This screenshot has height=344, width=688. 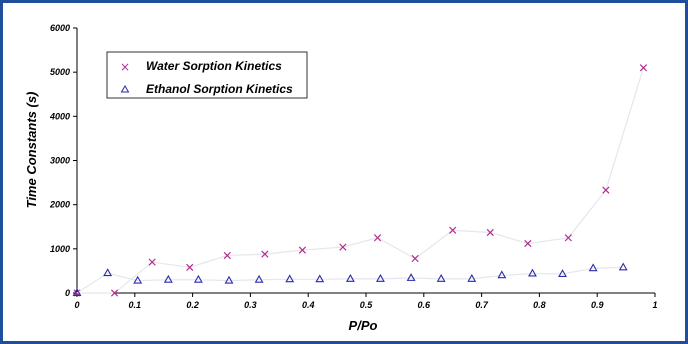 I want to click on x-tick-label: 0.8, so click(x=539, y=305).